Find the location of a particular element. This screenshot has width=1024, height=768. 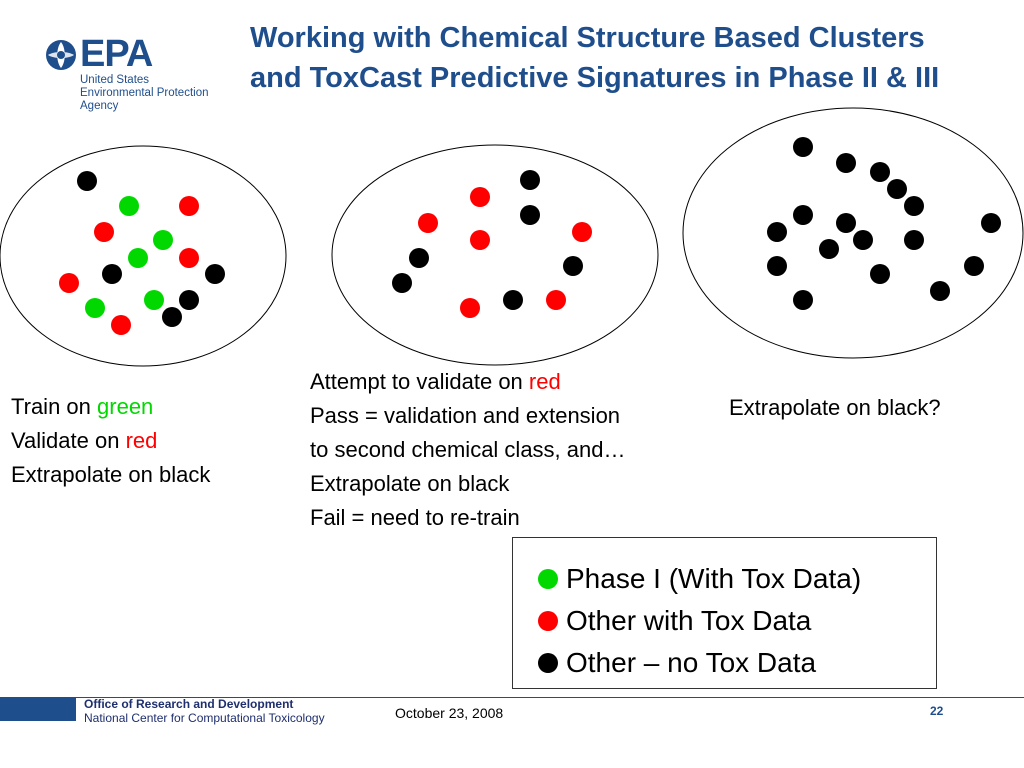

caption-text: Attempt to validate on is located at coordinates (419, 381).